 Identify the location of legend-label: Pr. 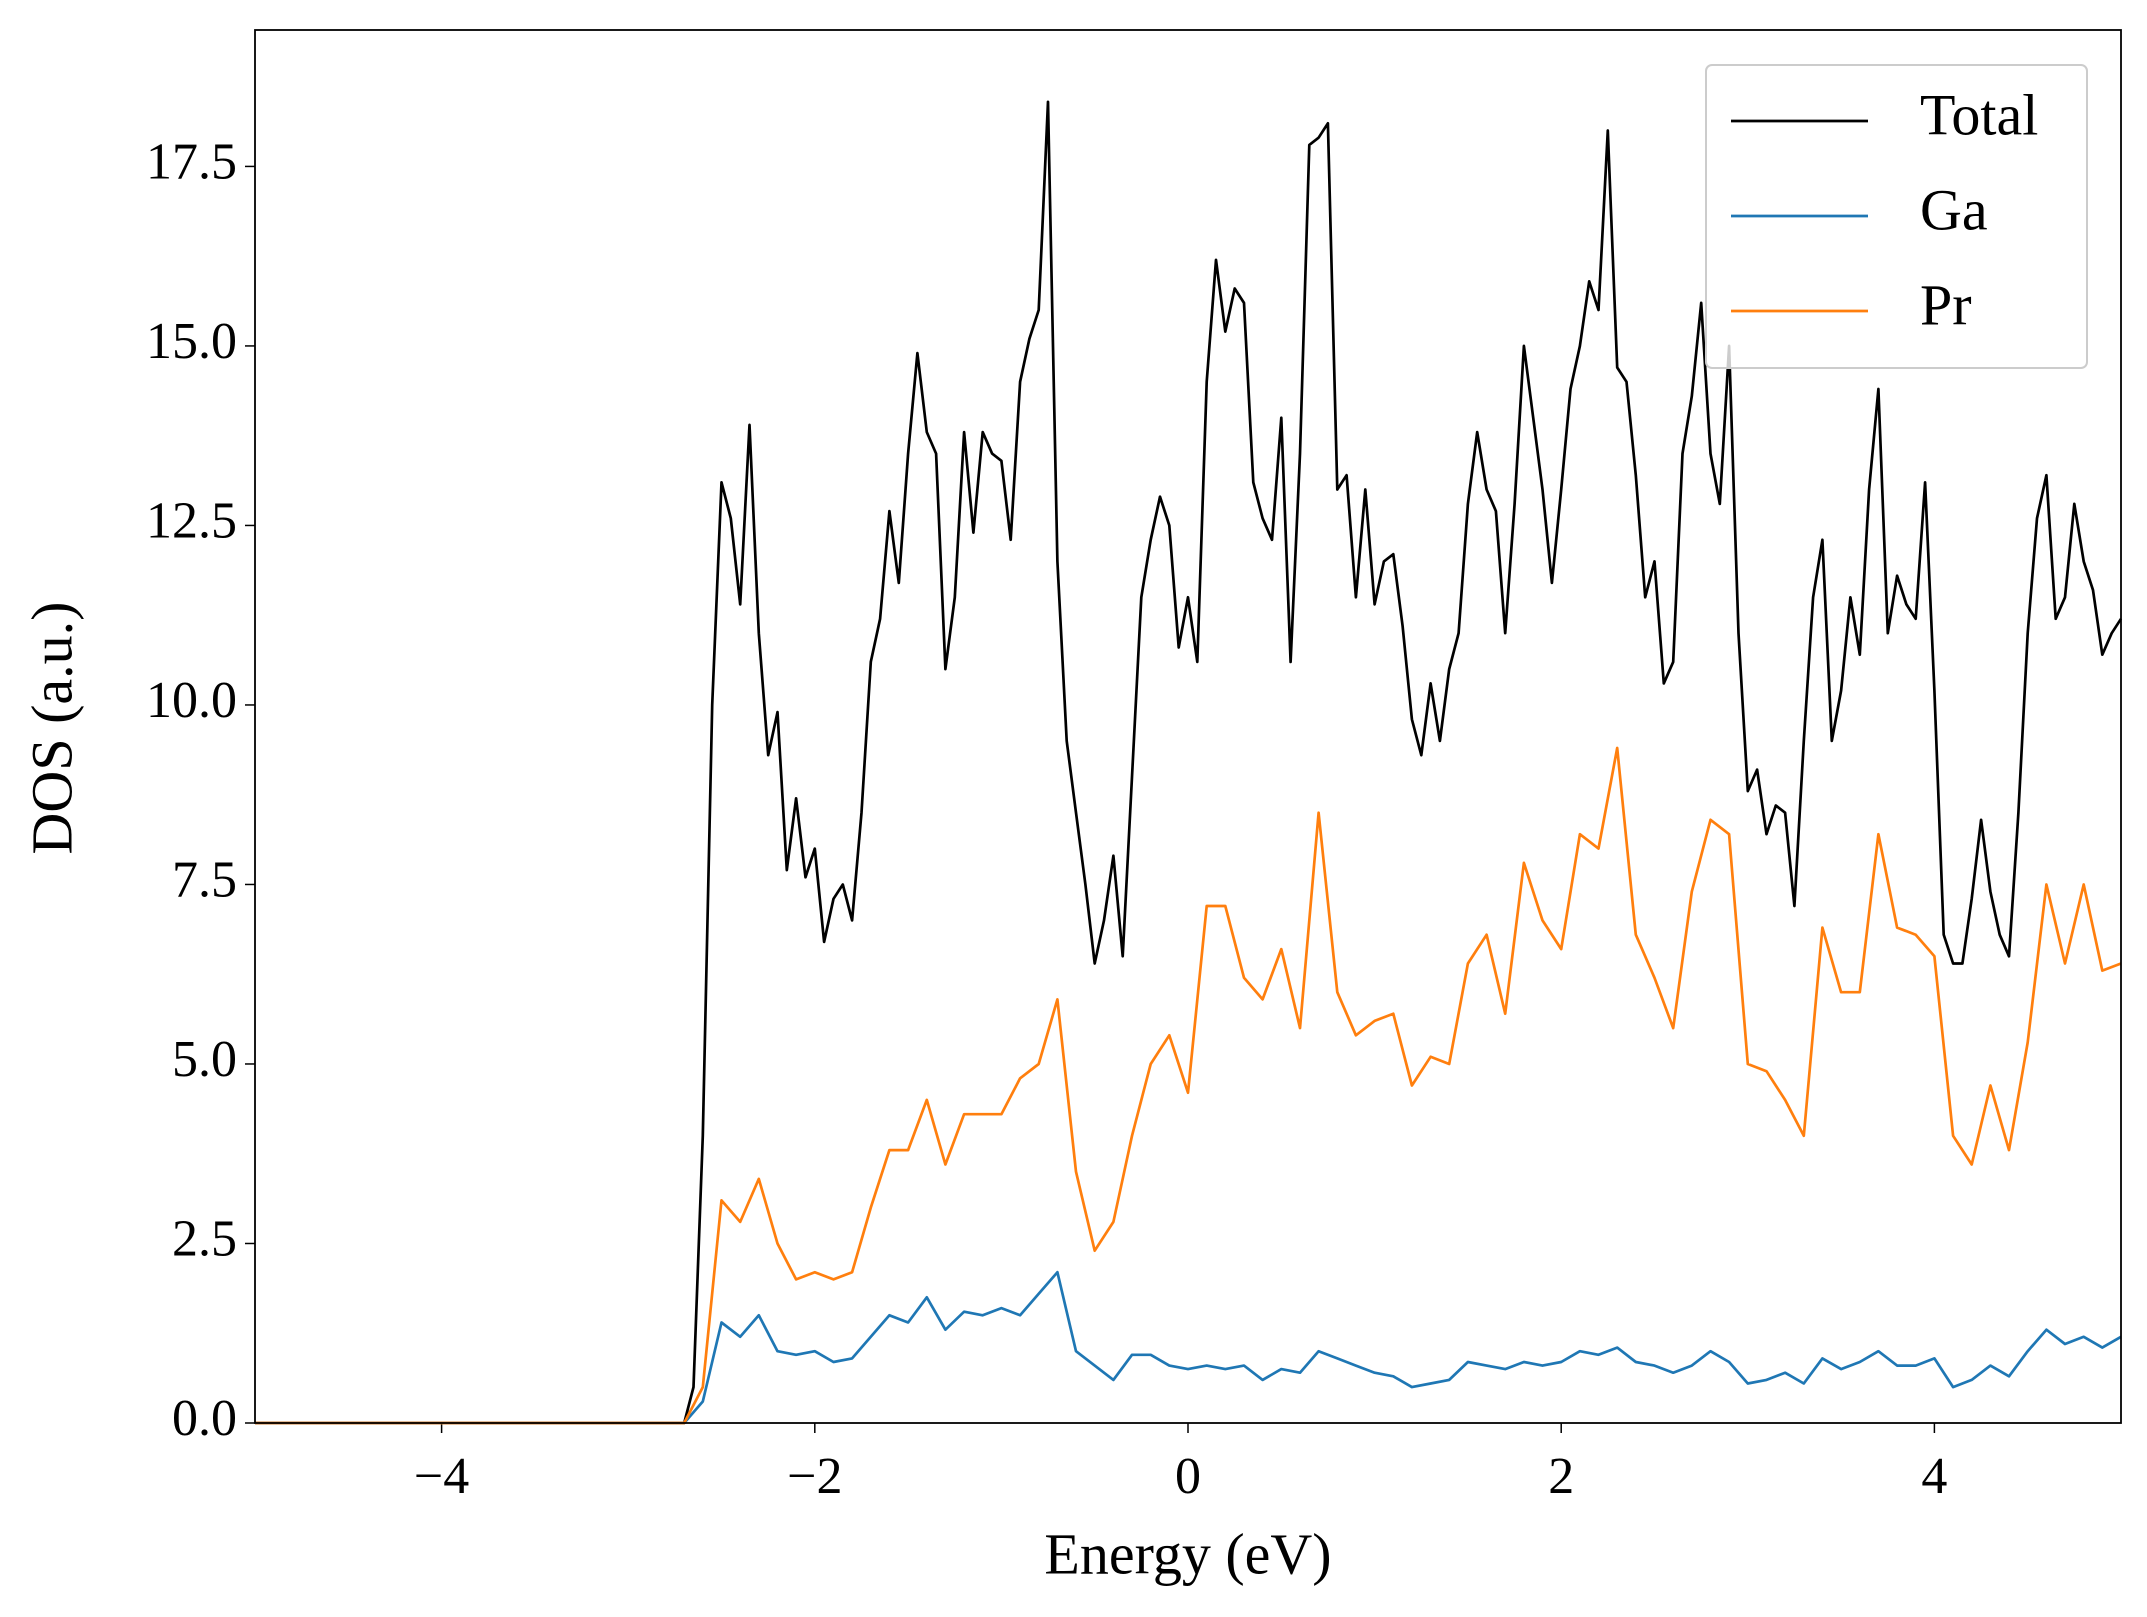
(1946, 304).